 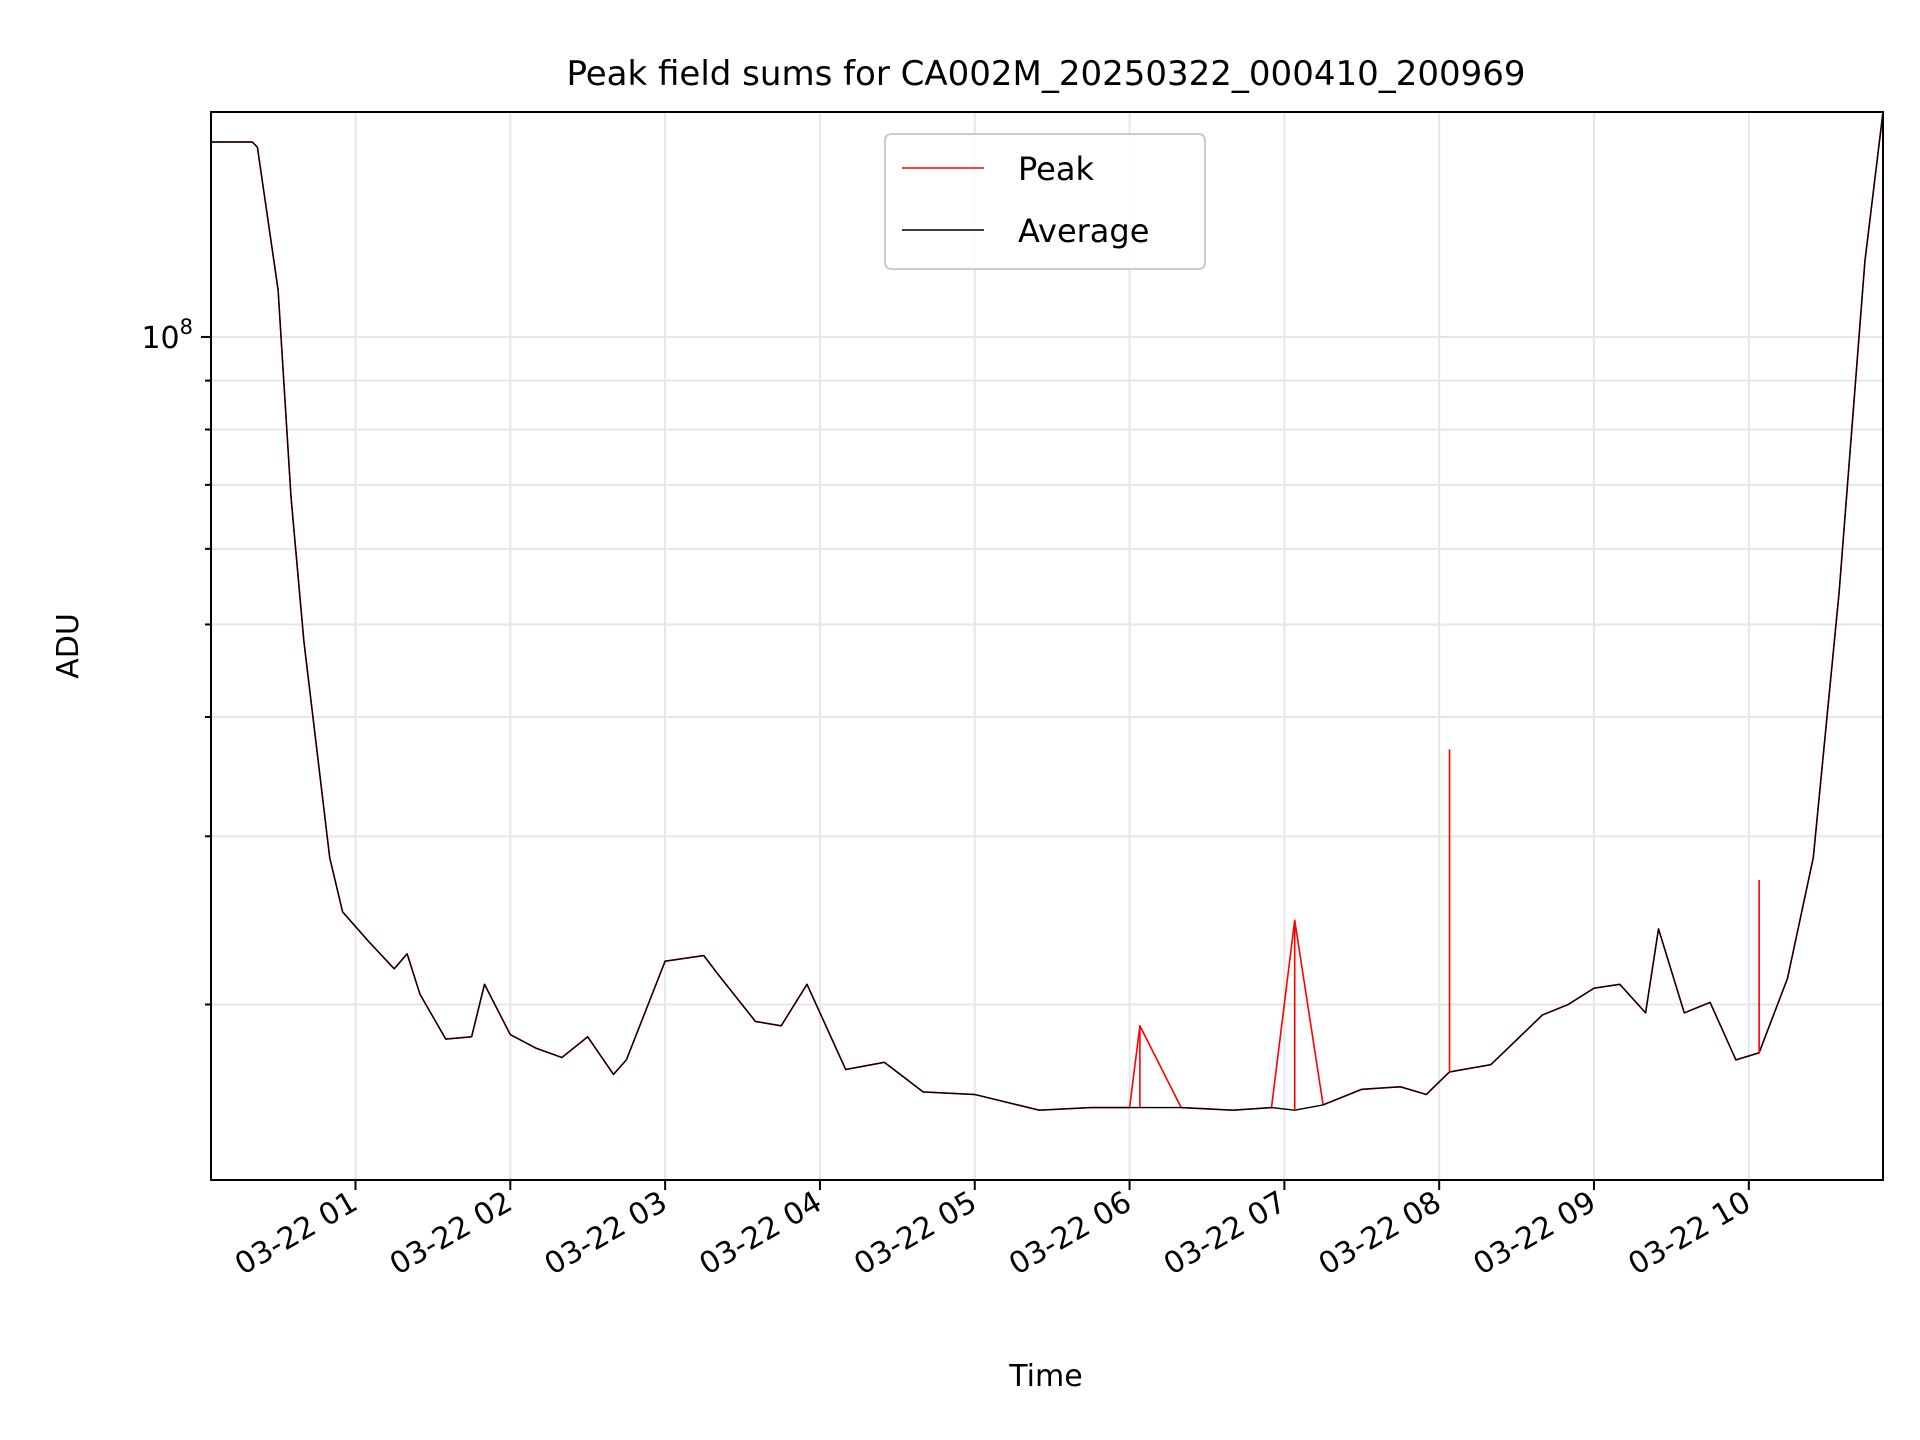 I want to click on y-tick-base: 10, so click(x=160, y=338).